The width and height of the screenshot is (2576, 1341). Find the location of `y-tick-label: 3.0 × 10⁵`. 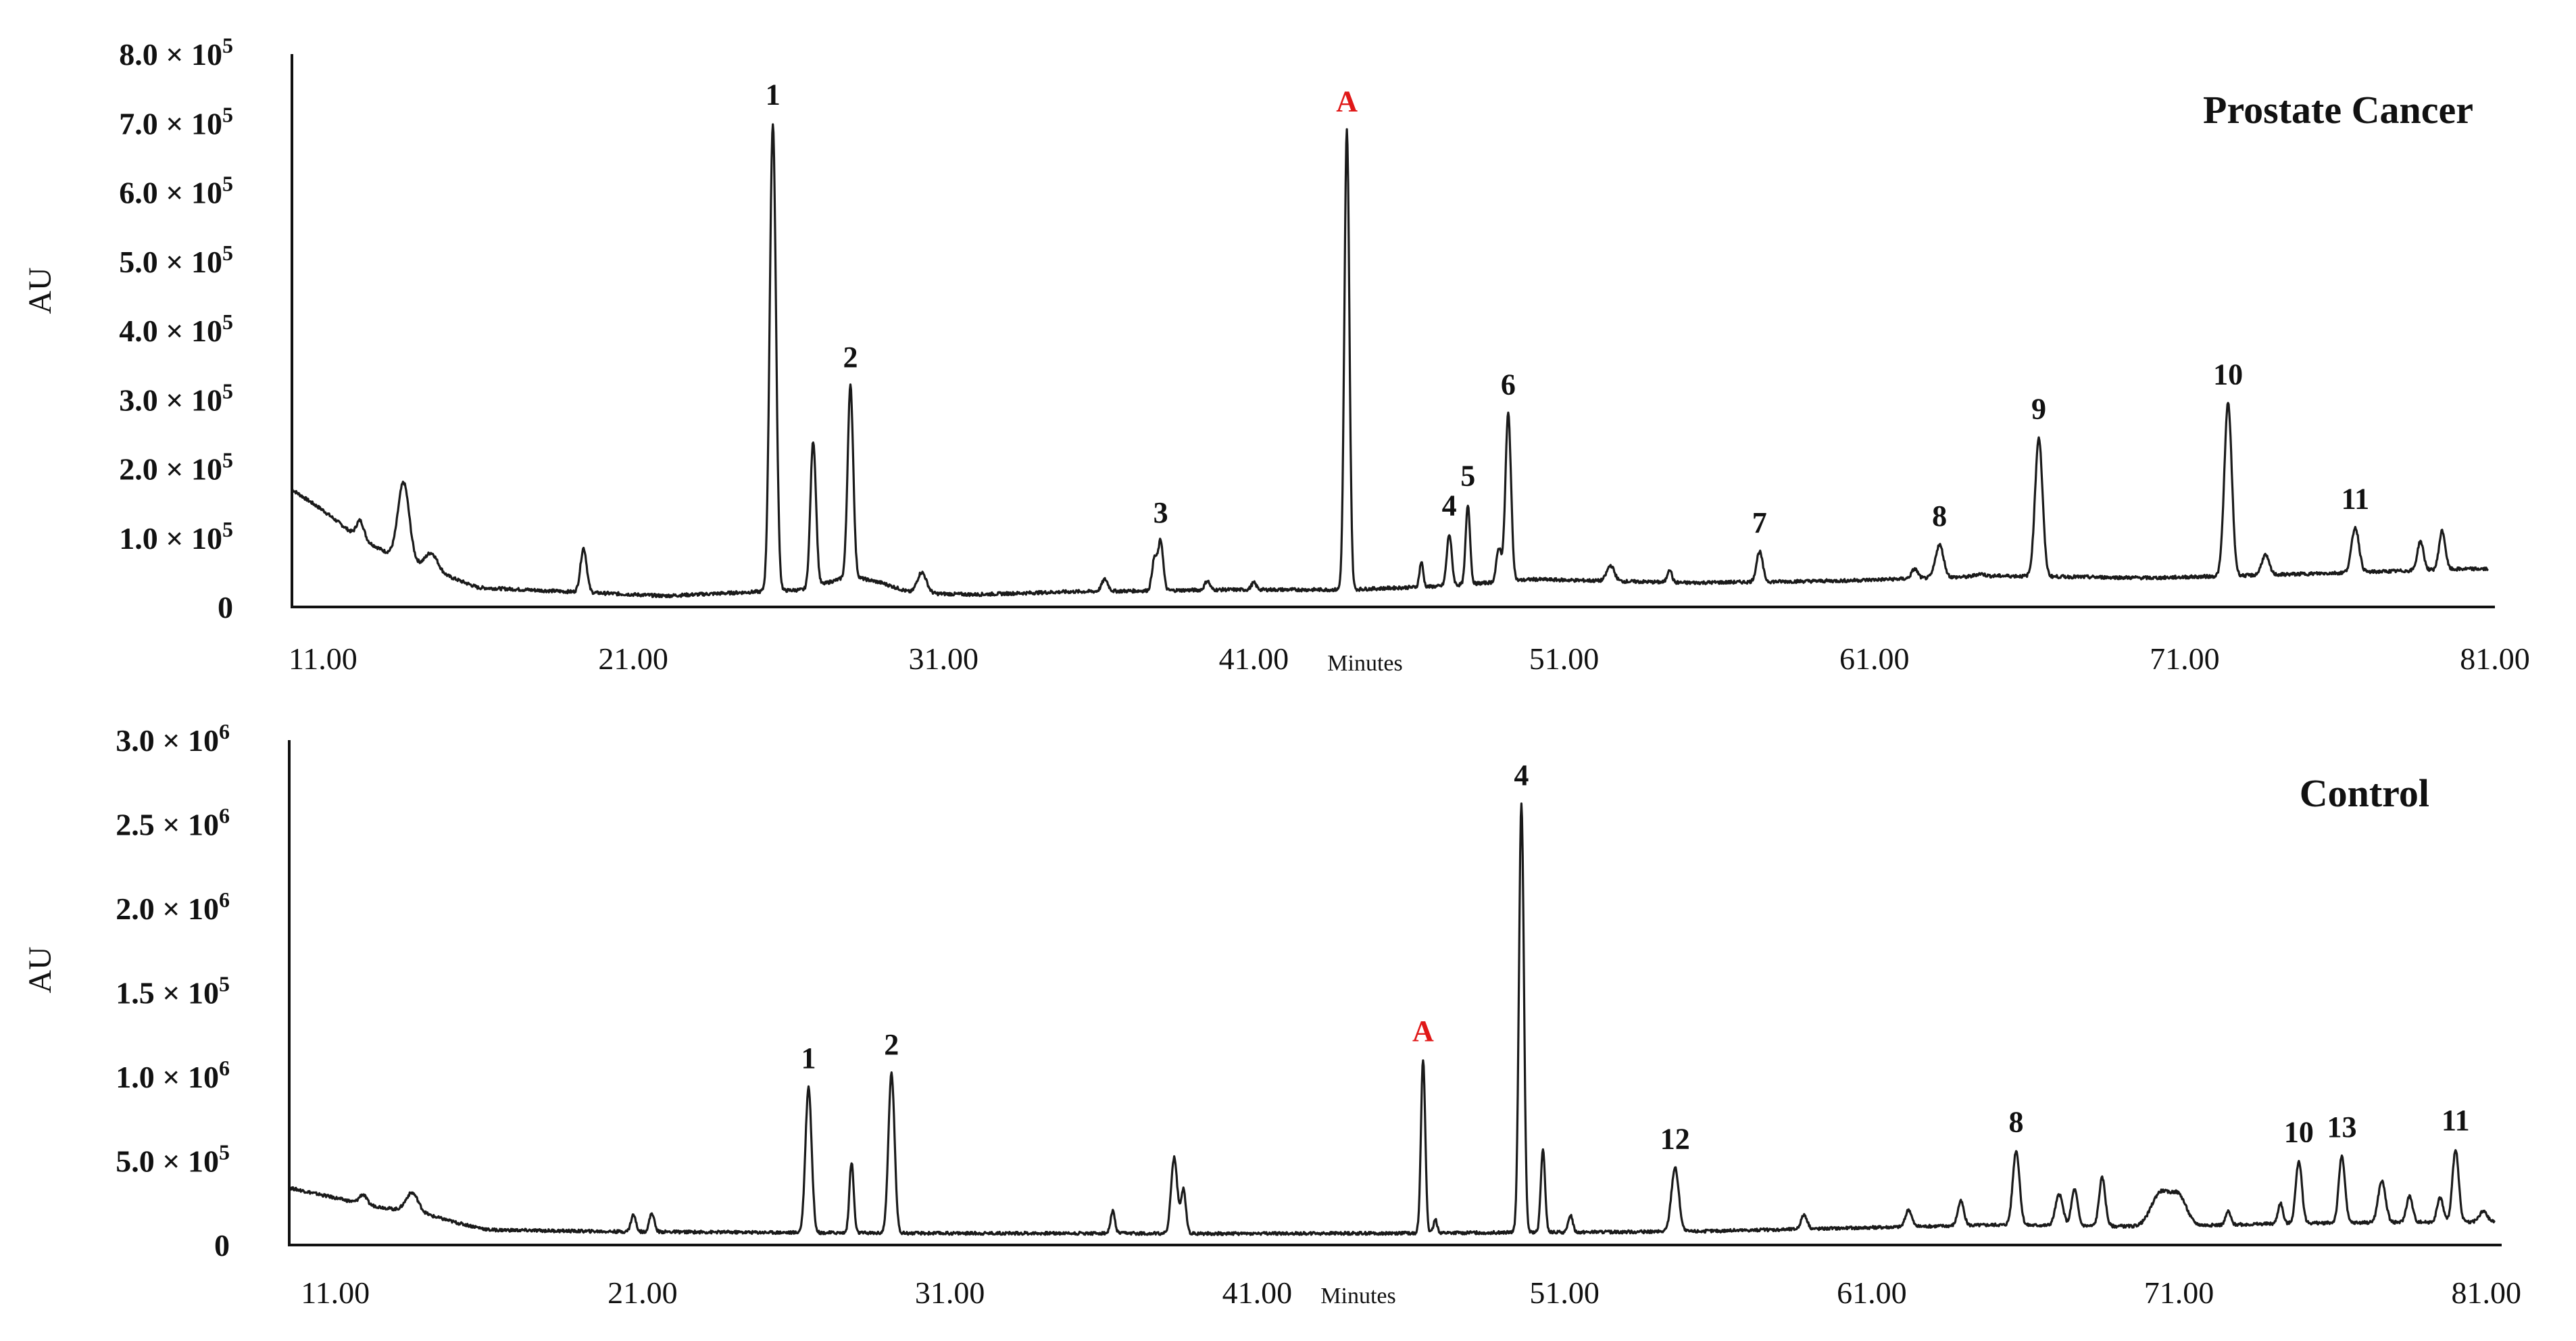

y-tick-label: 3.0 × 10⁵ is located at coordinates (176, 398).